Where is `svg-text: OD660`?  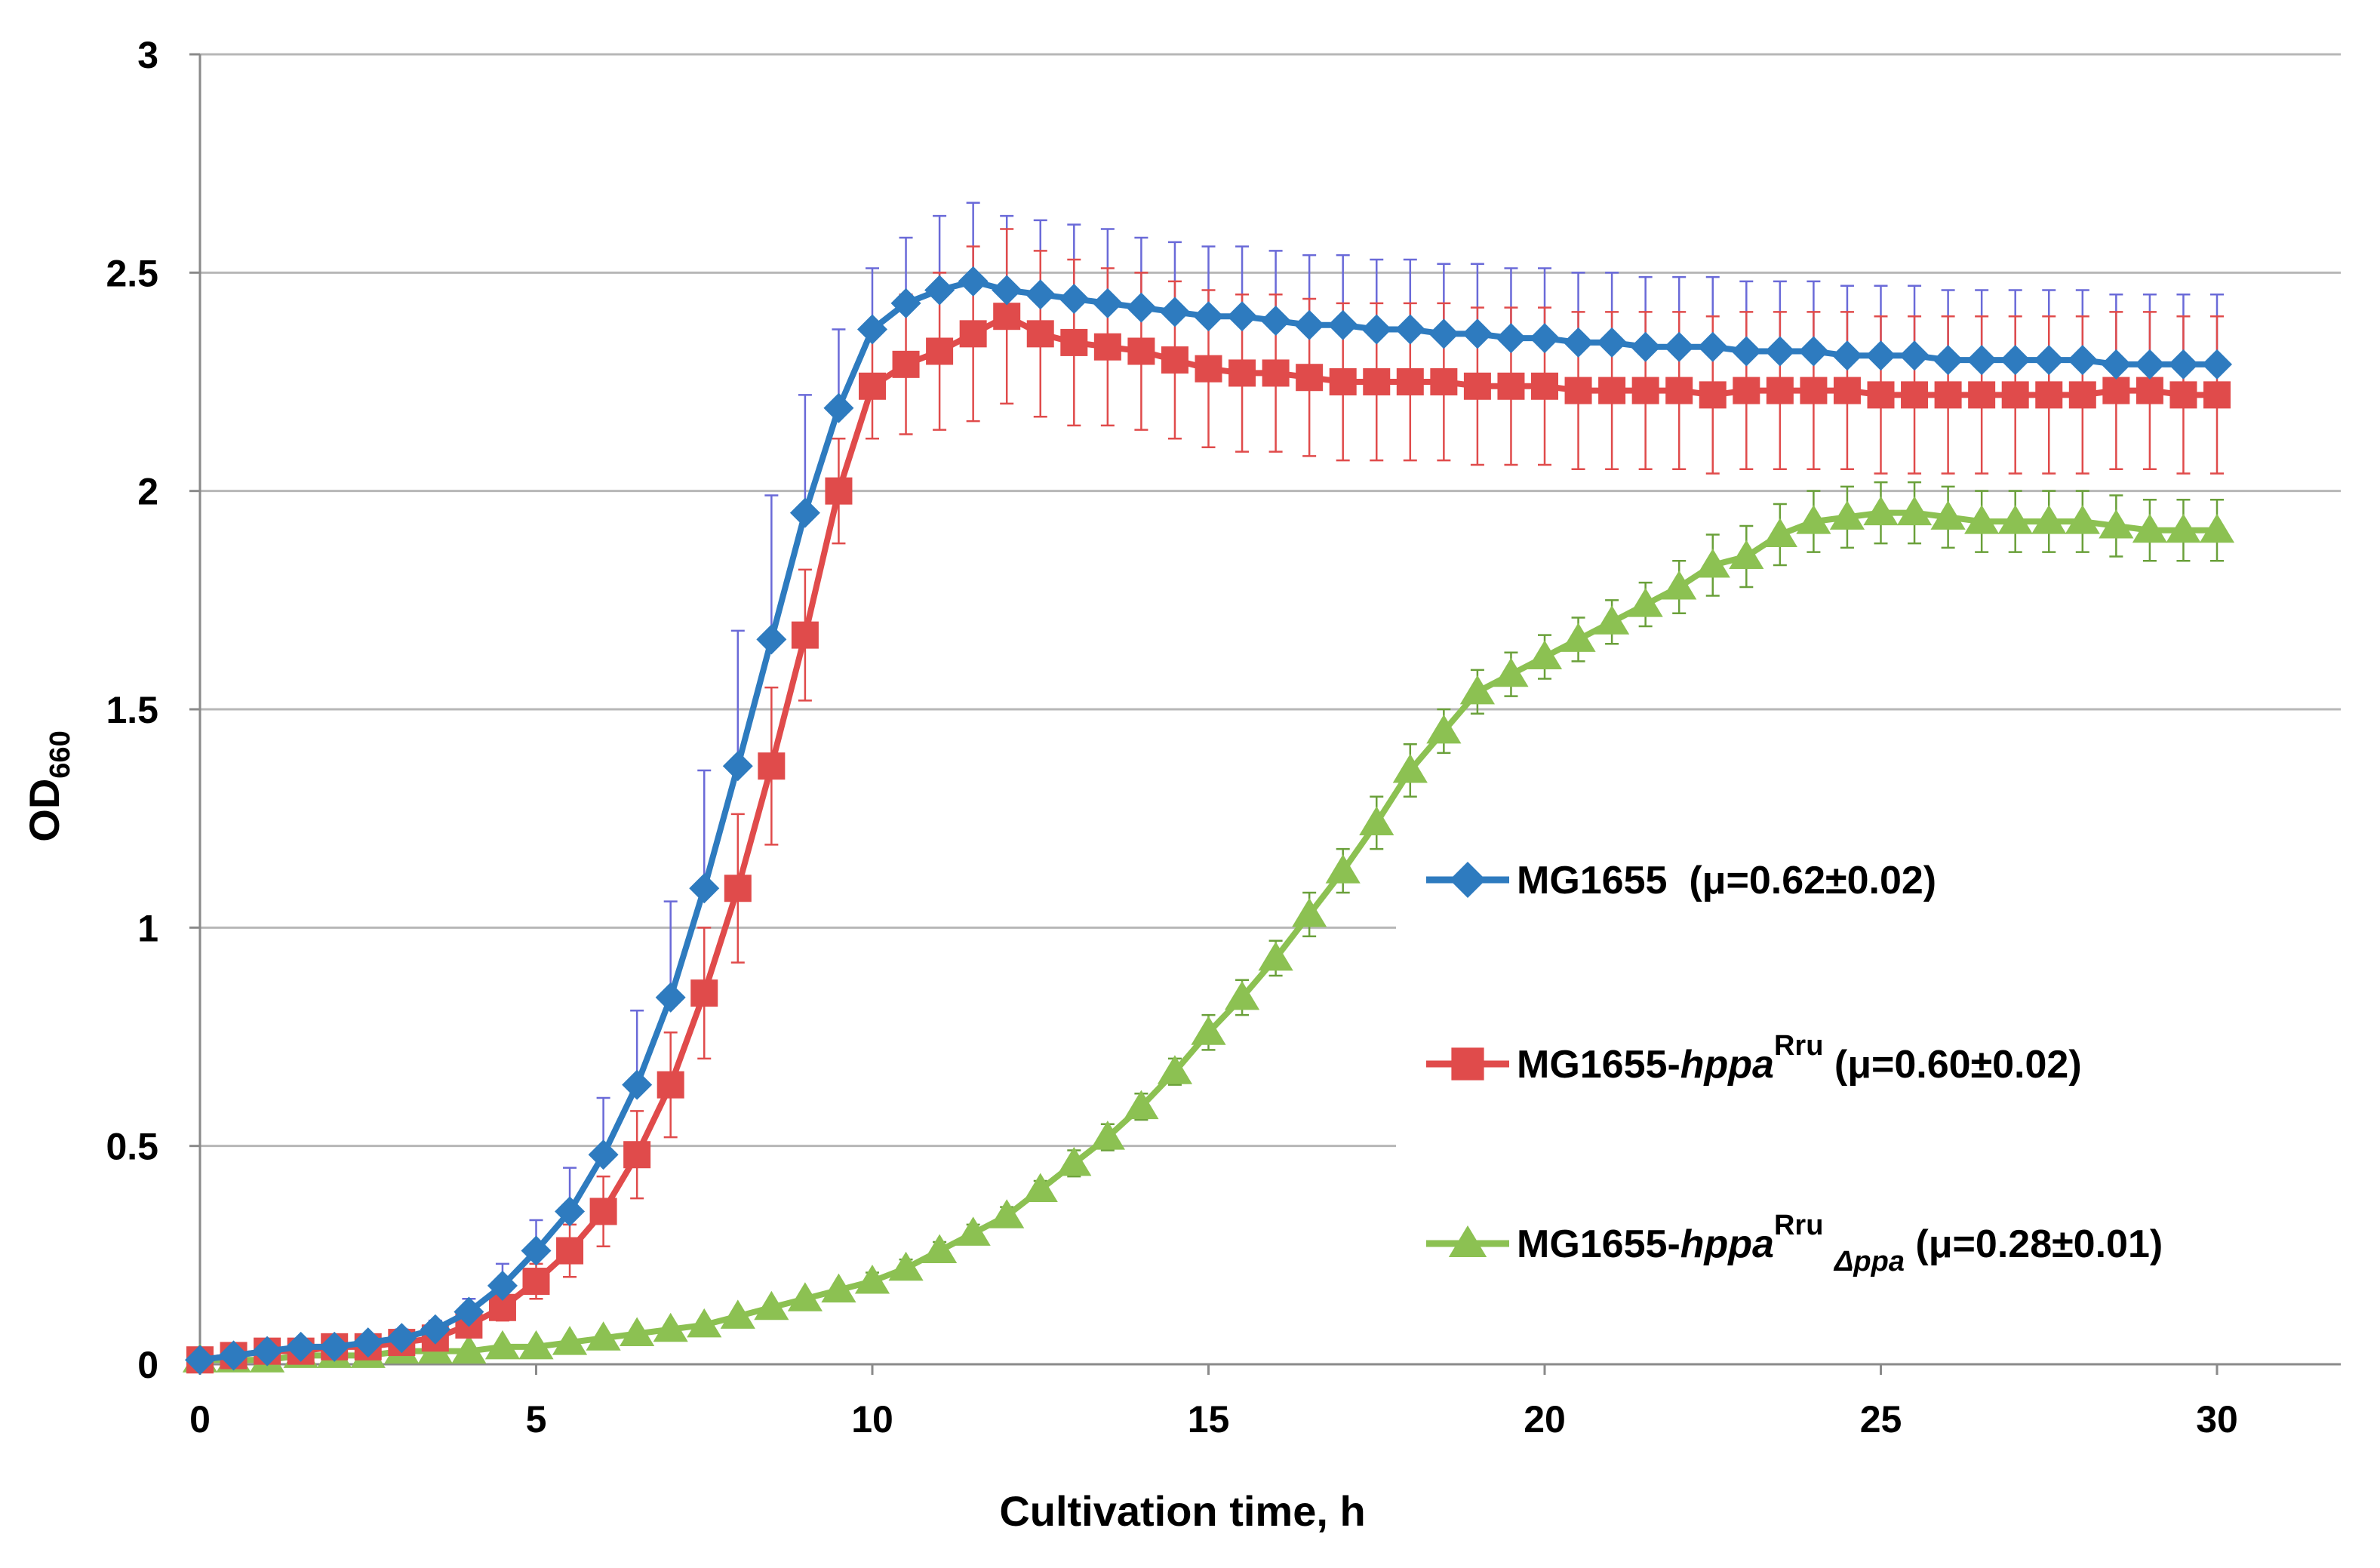
svg-text: OD660 is located at coordinates (48, 785).